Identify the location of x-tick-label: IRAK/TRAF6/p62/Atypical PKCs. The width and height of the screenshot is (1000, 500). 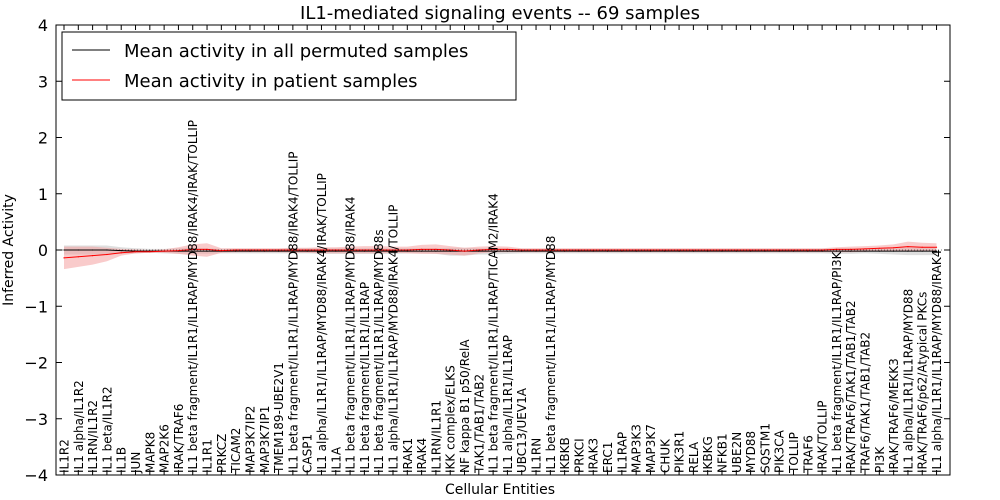
(923, 382).